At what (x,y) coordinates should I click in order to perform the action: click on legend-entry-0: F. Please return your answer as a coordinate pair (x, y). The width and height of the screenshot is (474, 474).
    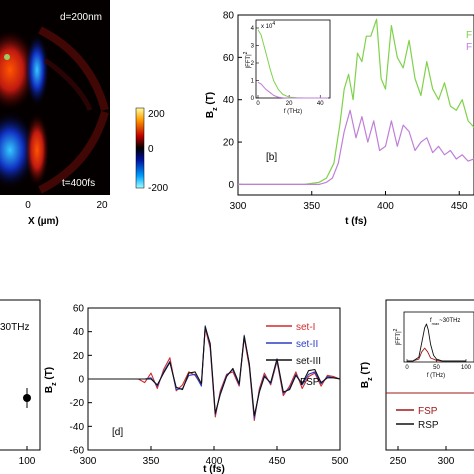
    Looking at the image, I should click on (469, 35).